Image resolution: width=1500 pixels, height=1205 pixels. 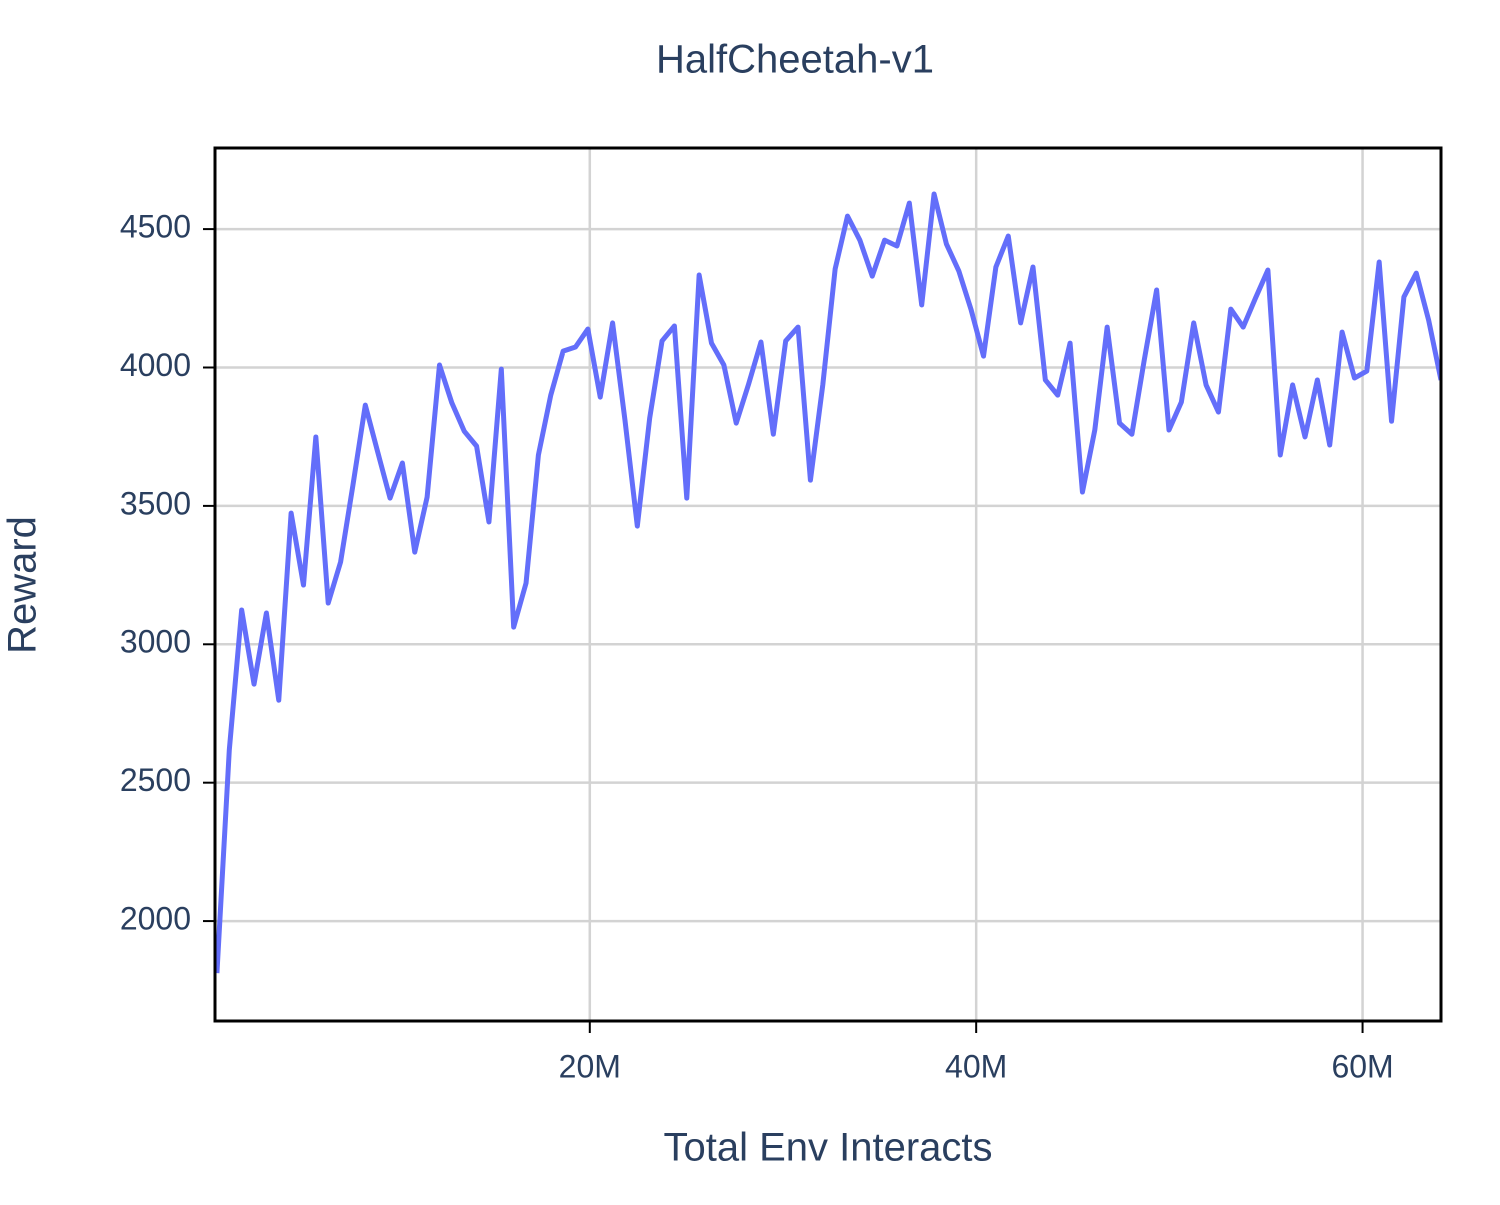 What do you see at coordinates (590, 1066) in the screenshot?
I see `x-tick-label: 20M` at bounding box center [590, 1066].